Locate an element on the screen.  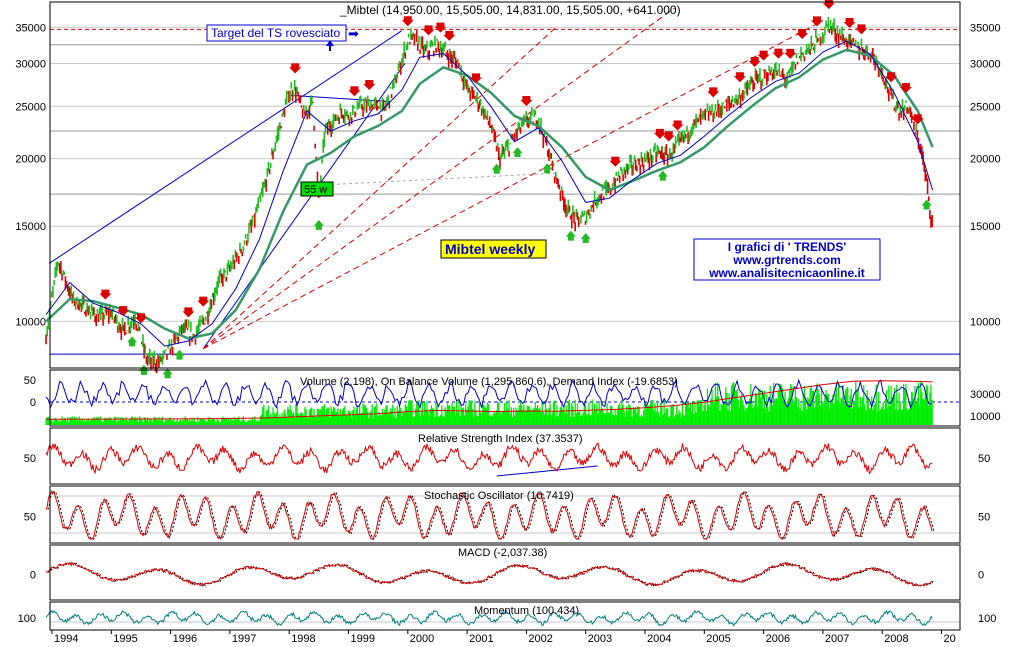
macd-line is located at coordinates (489, 574).